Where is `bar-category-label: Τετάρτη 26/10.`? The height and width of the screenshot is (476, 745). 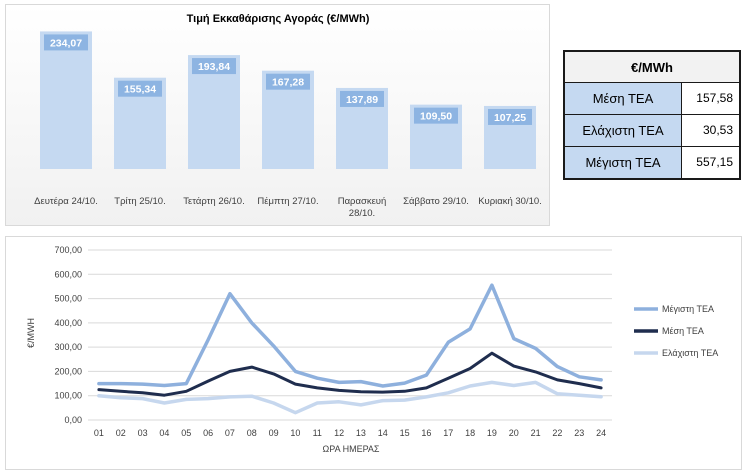 bar-category-label: Τετάρτη 26/10. is located at coordinates (213, 201).